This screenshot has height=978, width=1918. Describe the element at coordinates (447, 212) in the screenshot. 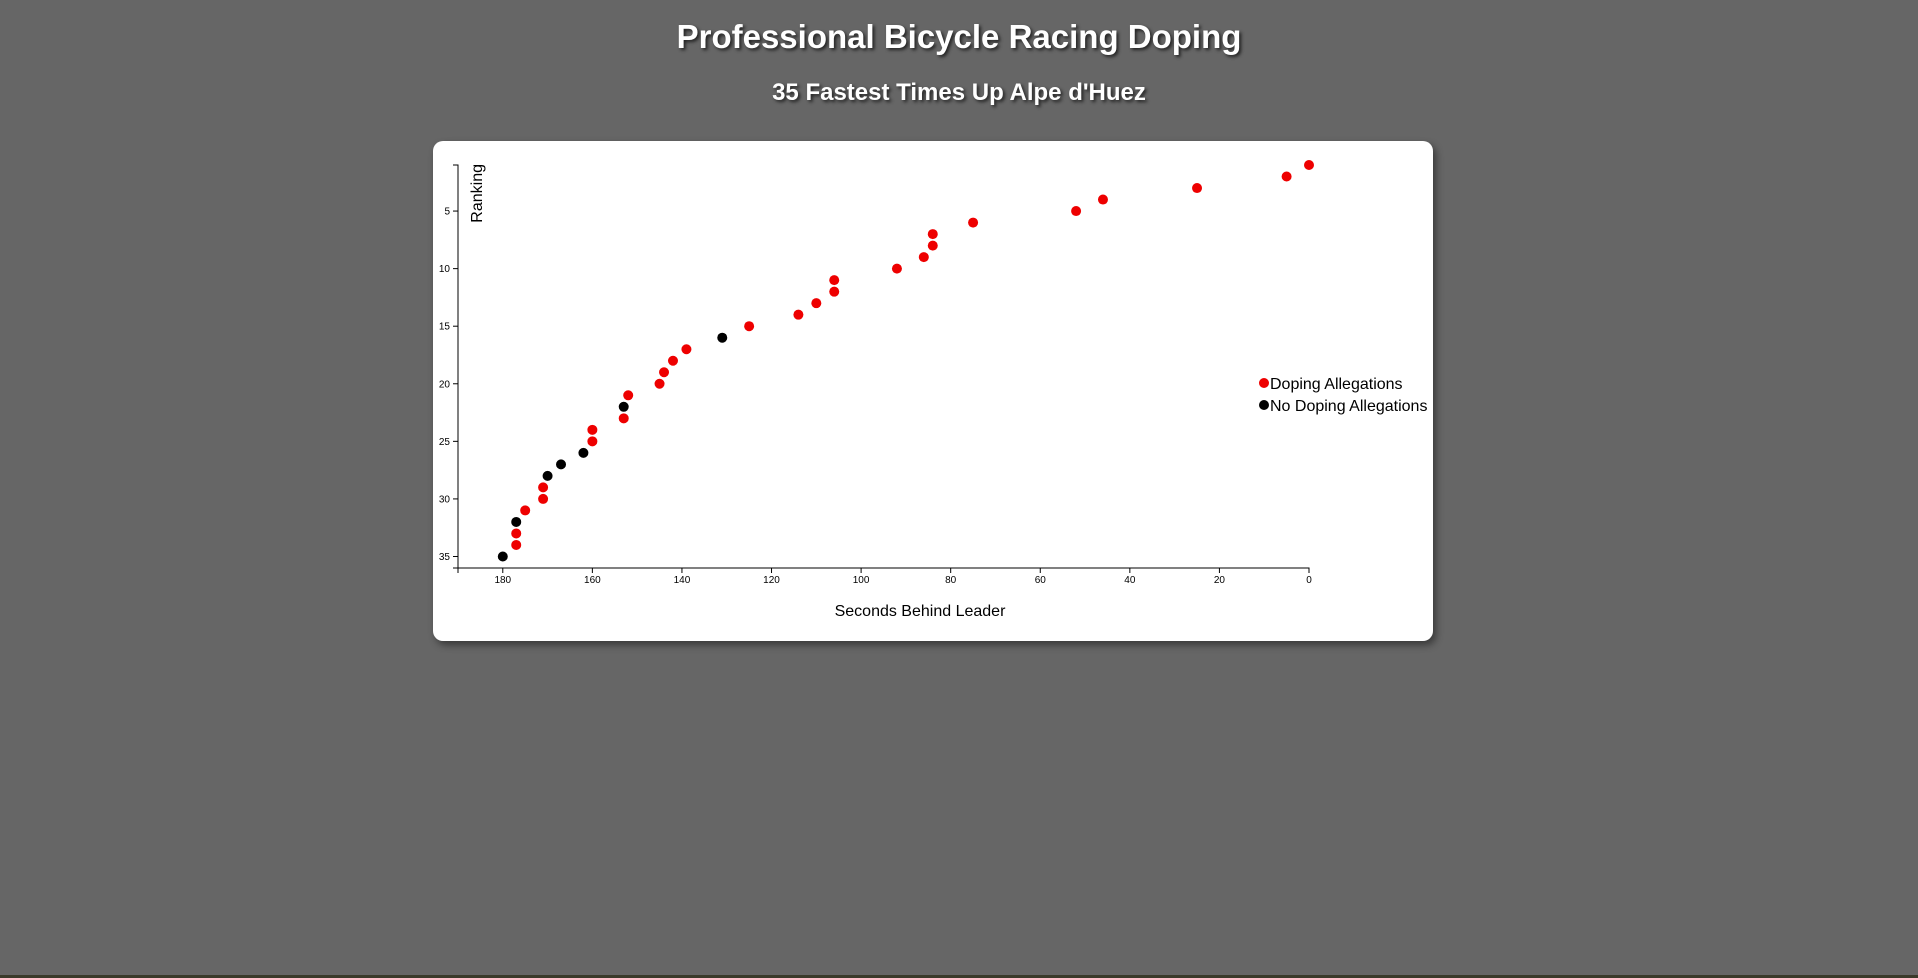

I see `y-tick-label: 5` at that location.